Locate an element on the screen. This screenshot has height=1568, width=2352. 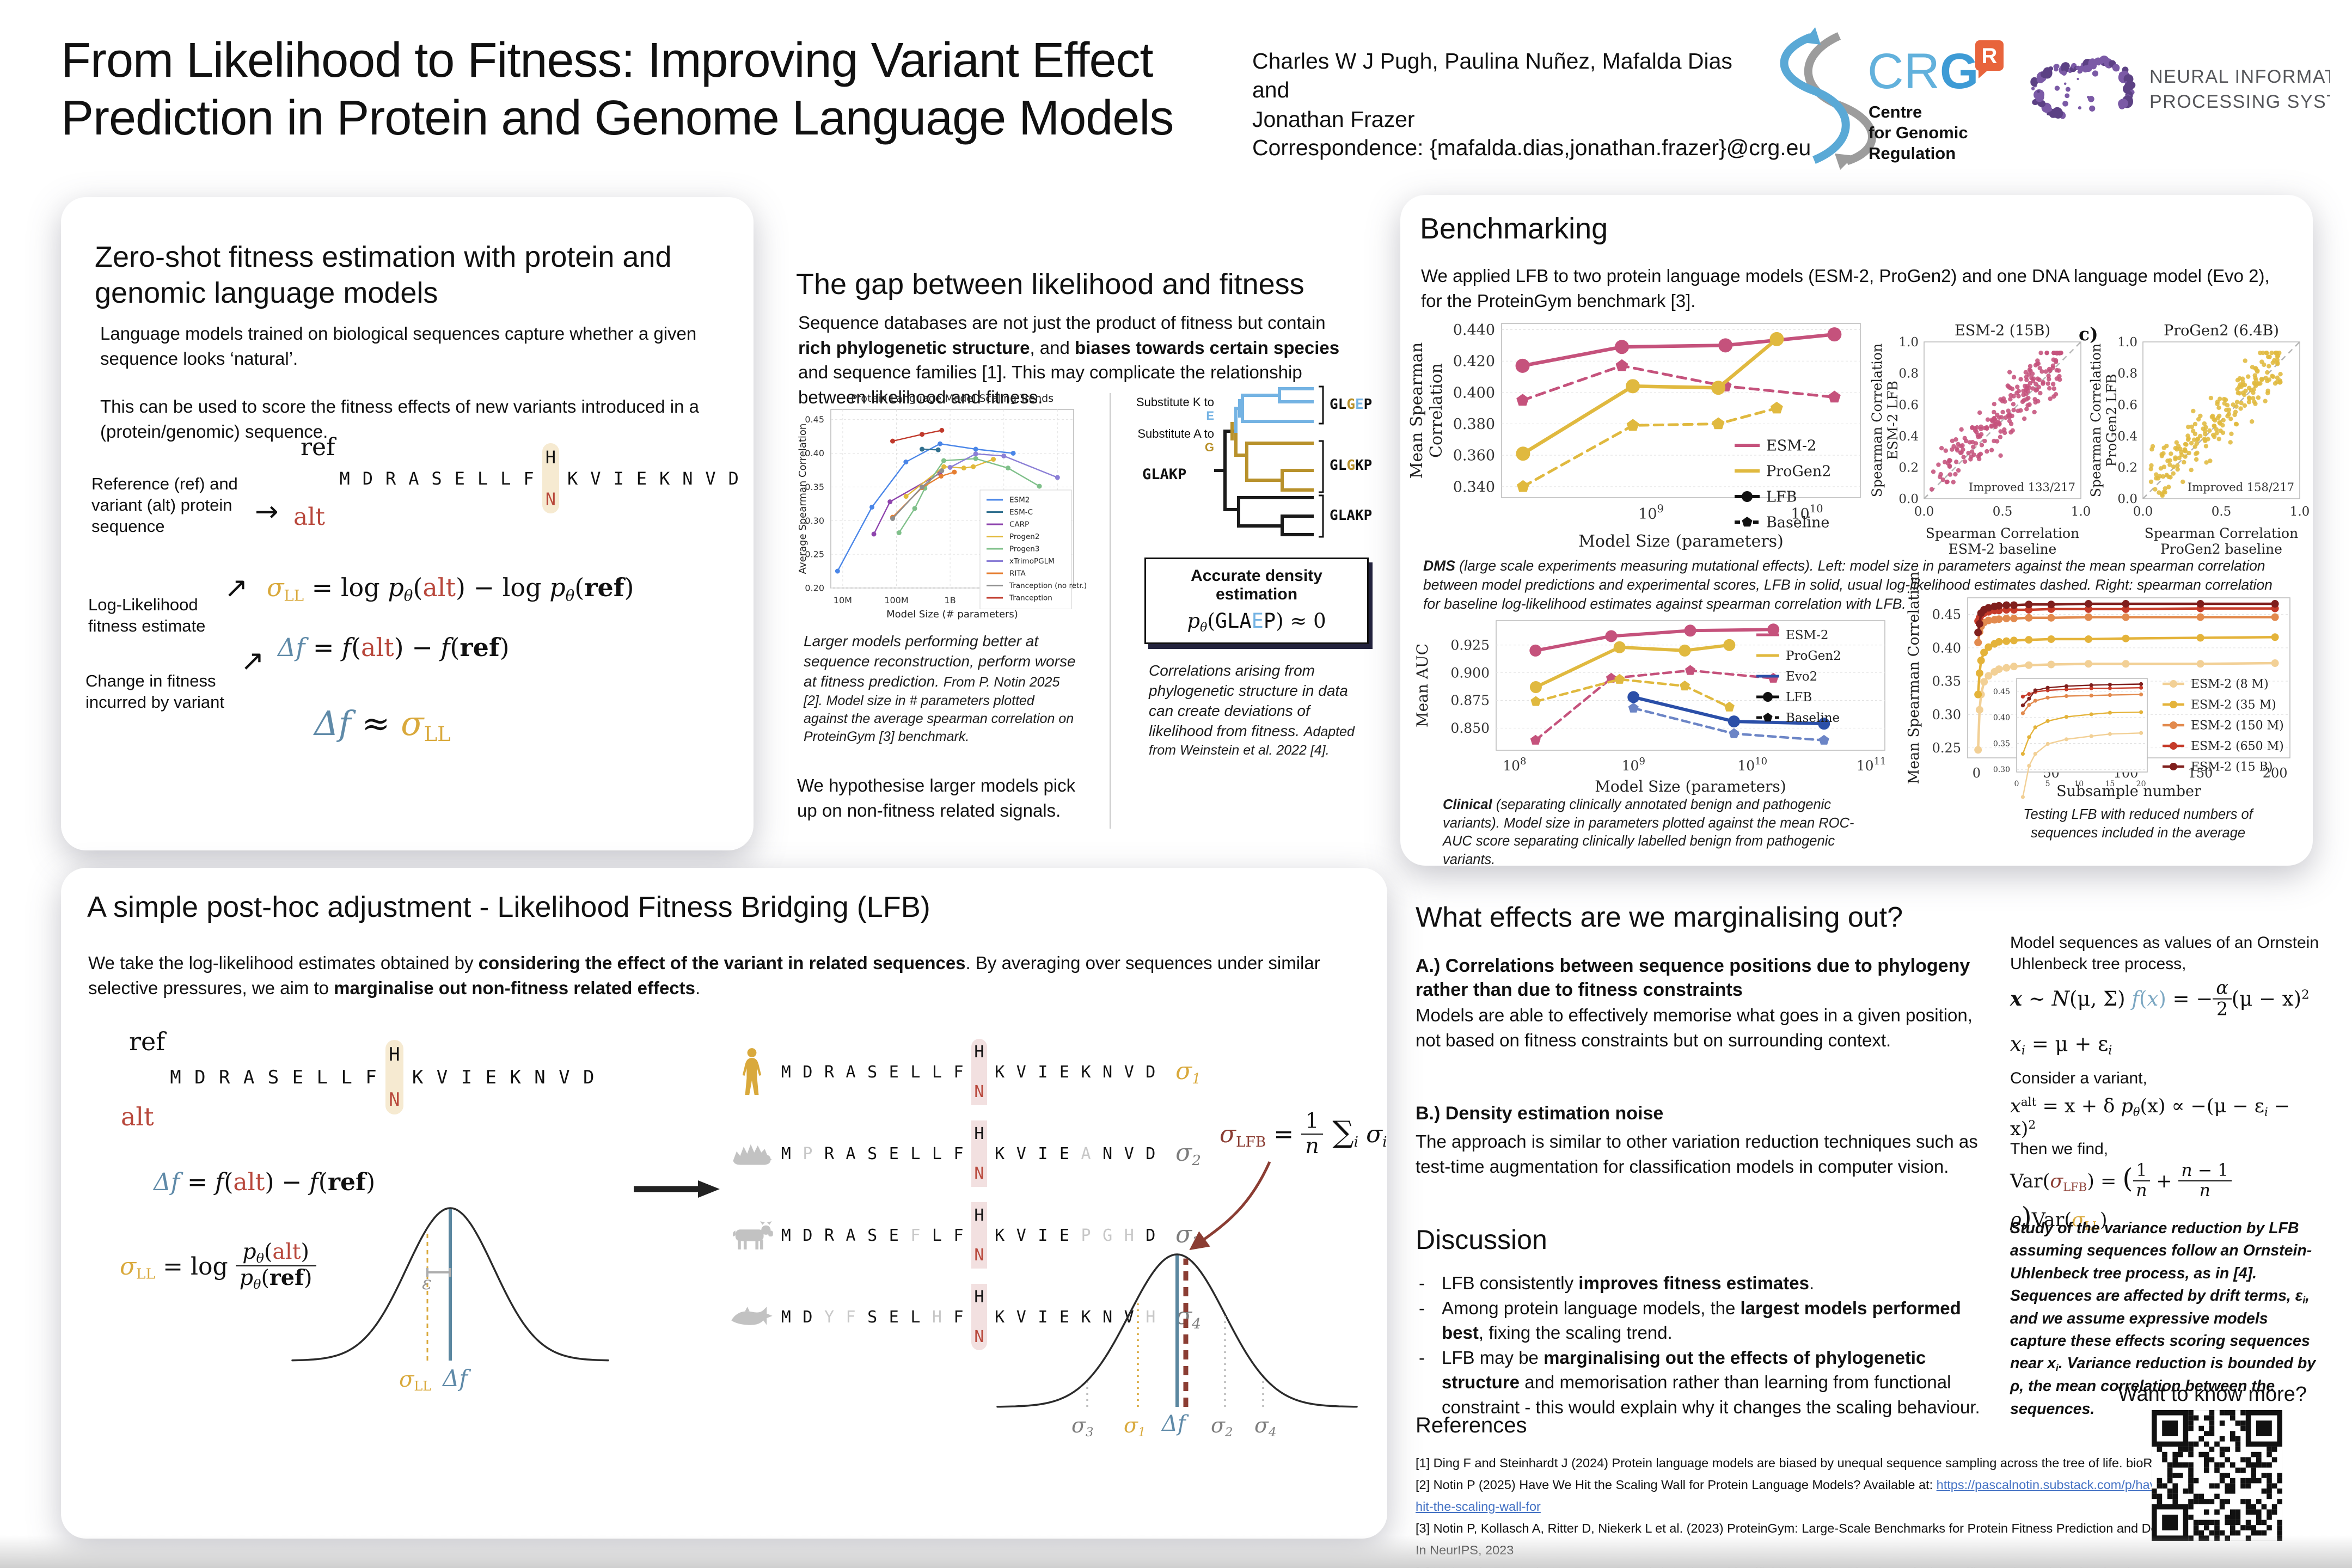
svg-text: 0.400 is located at coordinates (1474, 392).